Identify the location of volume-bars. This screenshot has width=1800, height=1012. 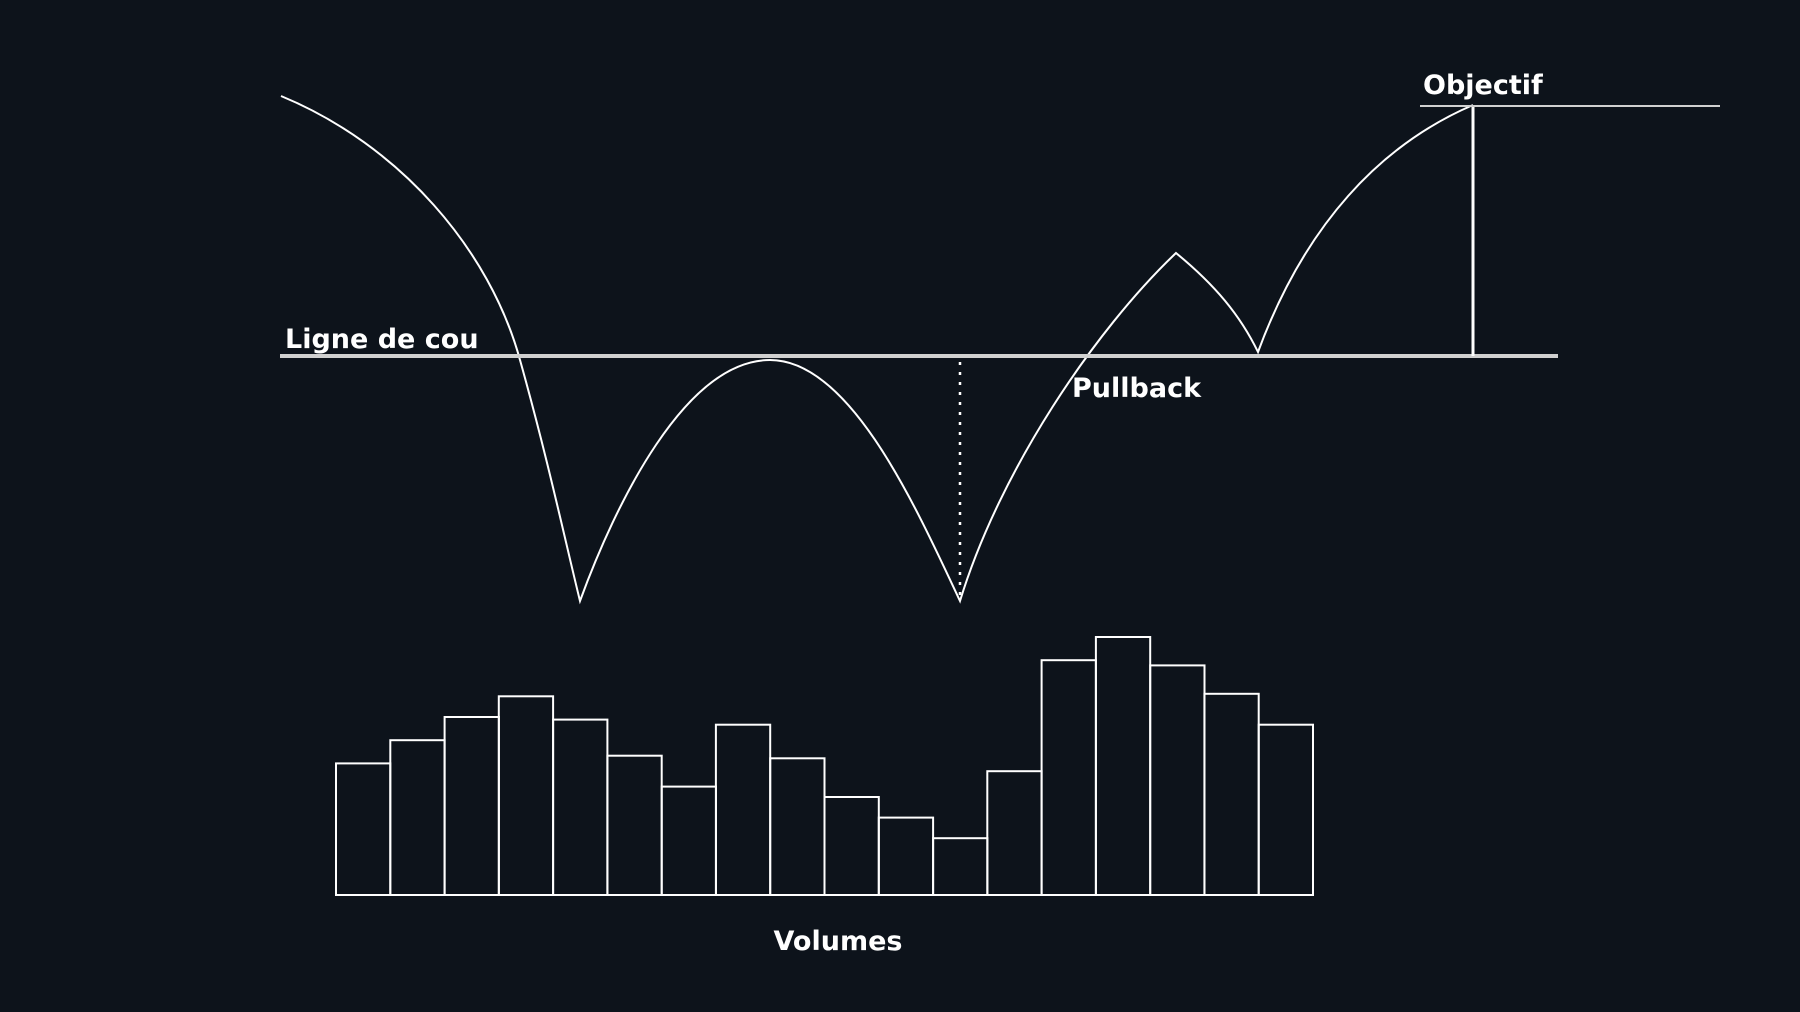
(824, 766).